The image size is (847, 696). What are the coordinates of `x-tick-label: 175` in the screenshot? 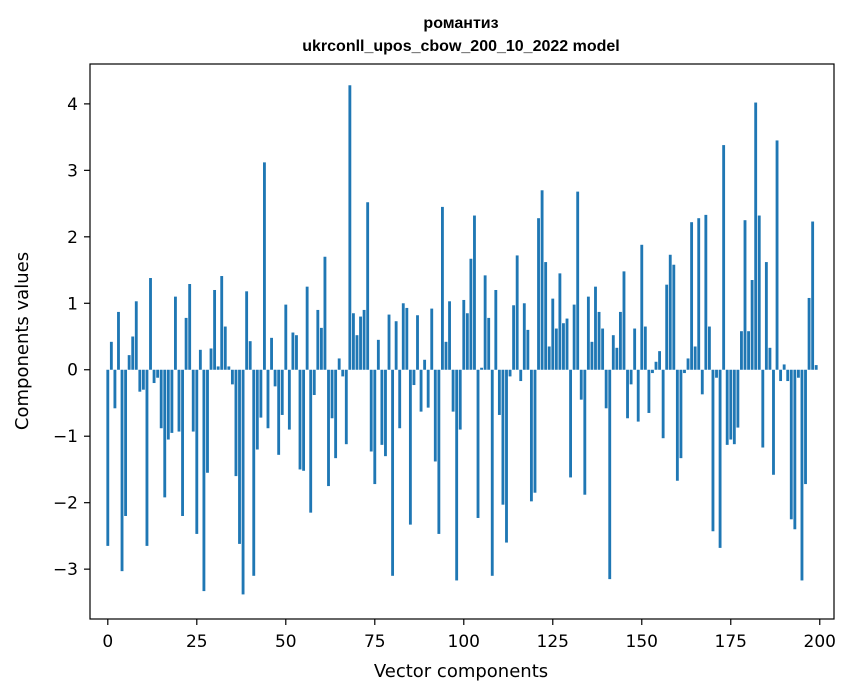 It's located at (731, 642).